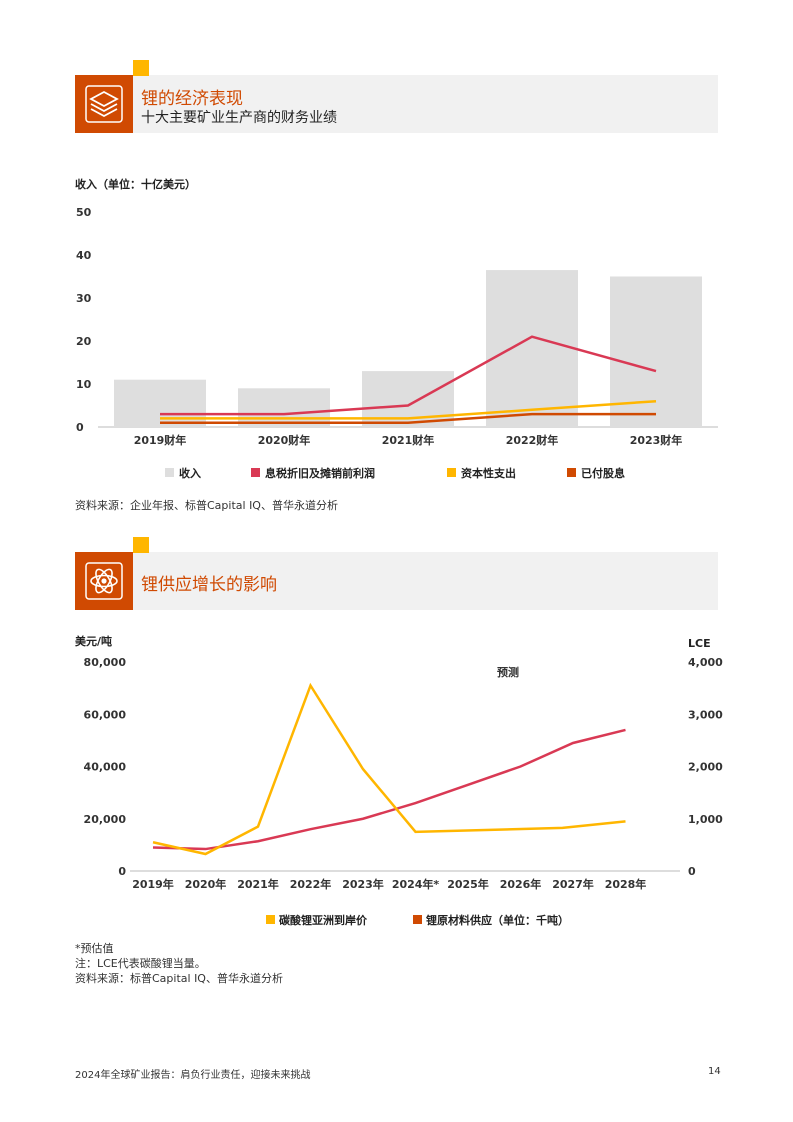  I want to click on chart1-unit-label: 收入（单位：十亿美元）, so click(135, 184).